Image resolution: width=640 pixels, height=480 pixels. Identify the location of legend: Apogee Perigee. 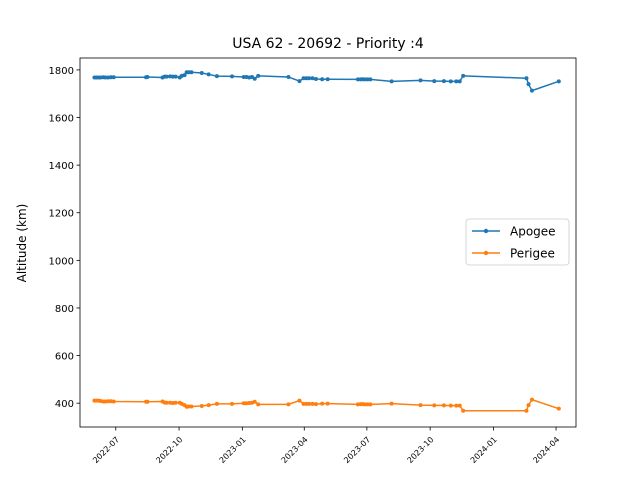
(517, 242).